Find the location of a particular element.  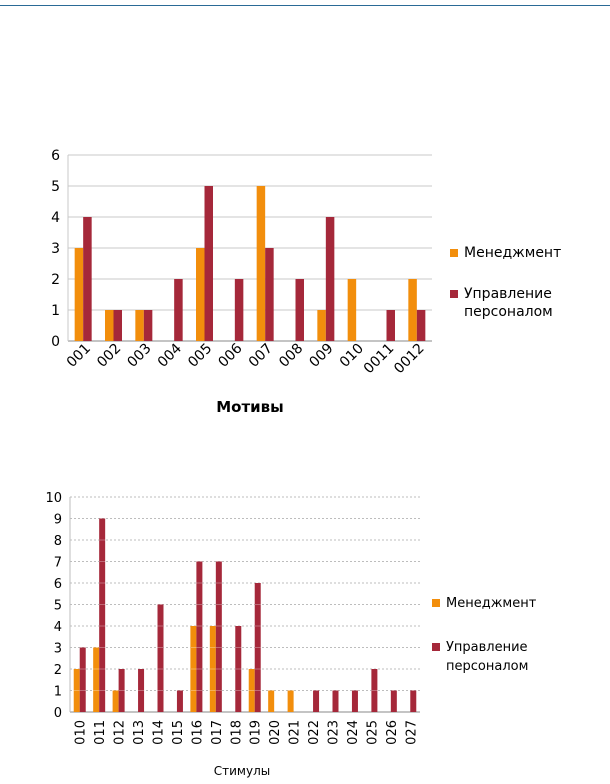

x-tick-label: 025 is located at coordinates (372, 732).